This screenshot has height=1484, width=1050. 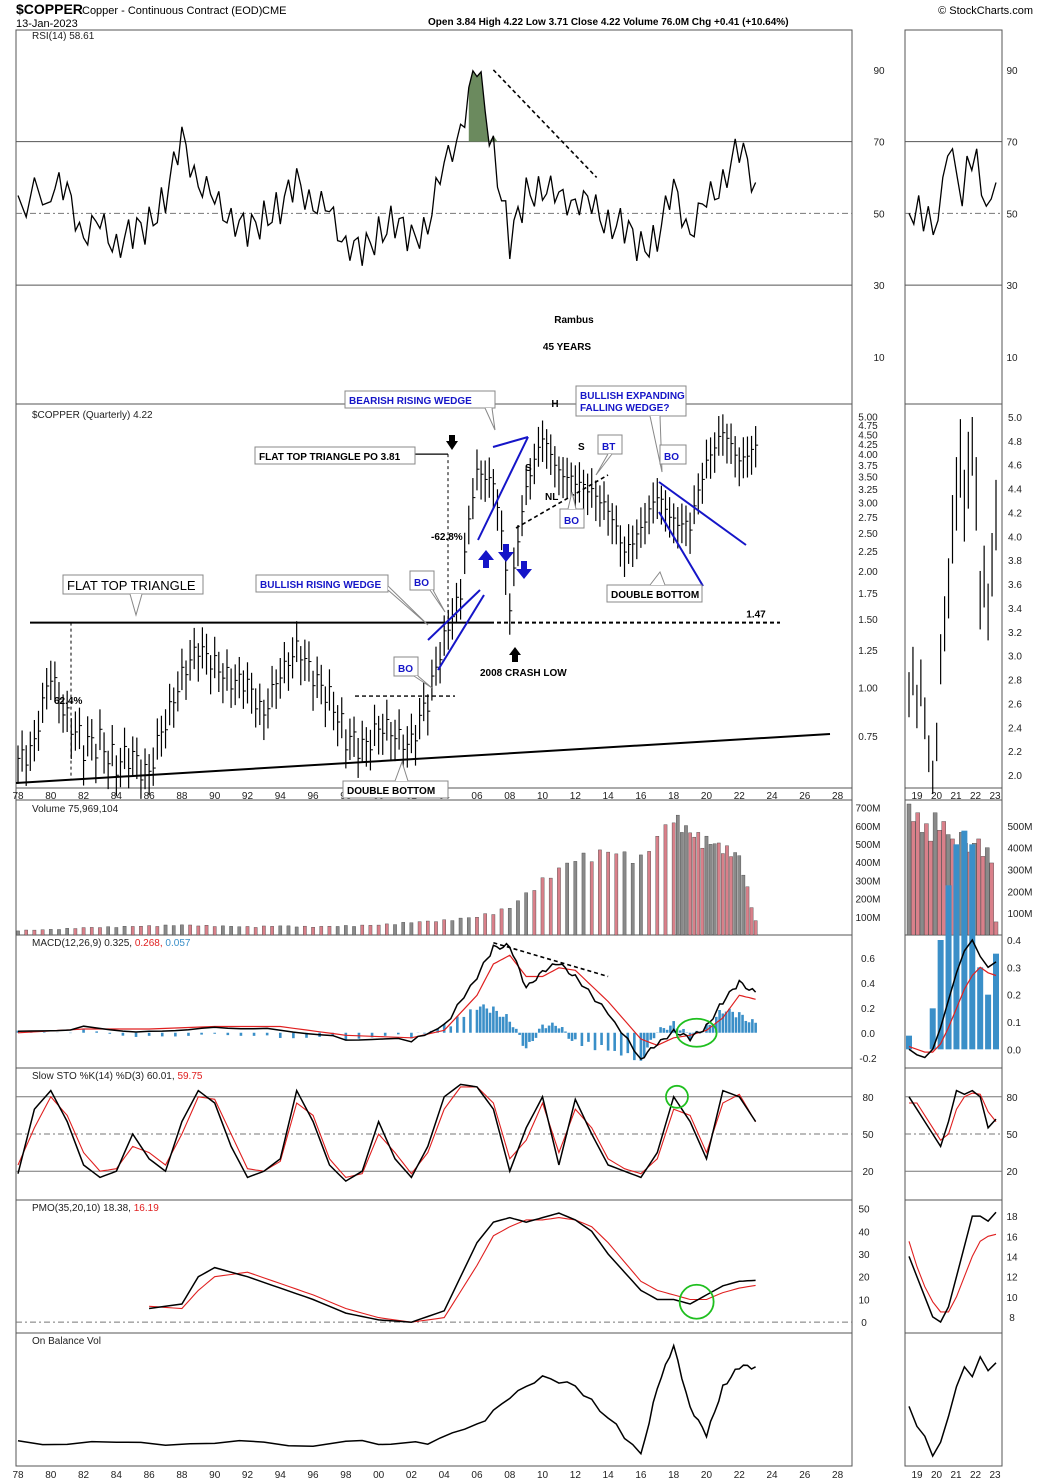 What do you see at coordinates (868, 737) in the screenshot?
I see `price-y-tick: 0.75` at bounding box center [868, 737].